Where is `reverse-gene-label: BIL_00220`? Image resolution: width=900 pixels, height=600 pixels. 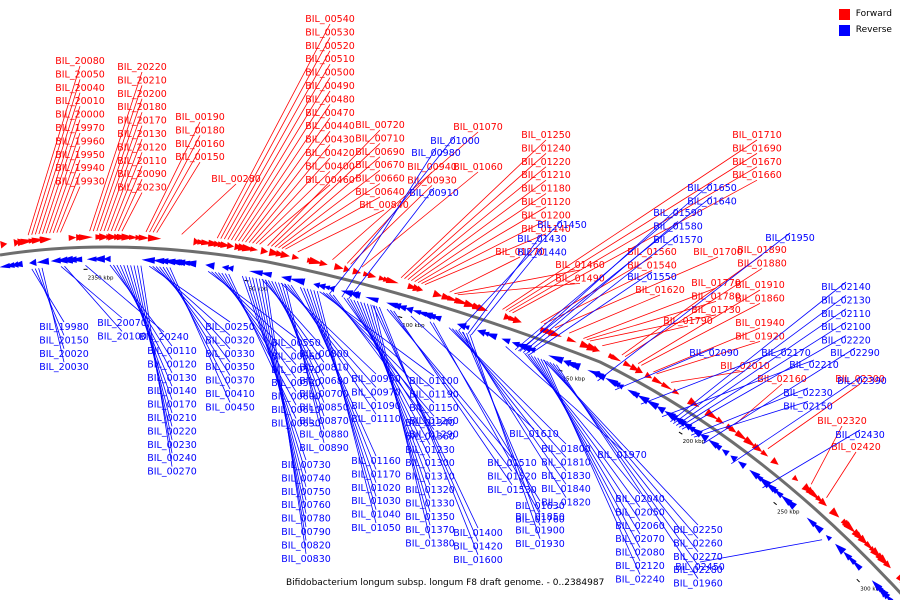
reverse-gene-label: BIL_00220 is located at coordinates (172, 431).